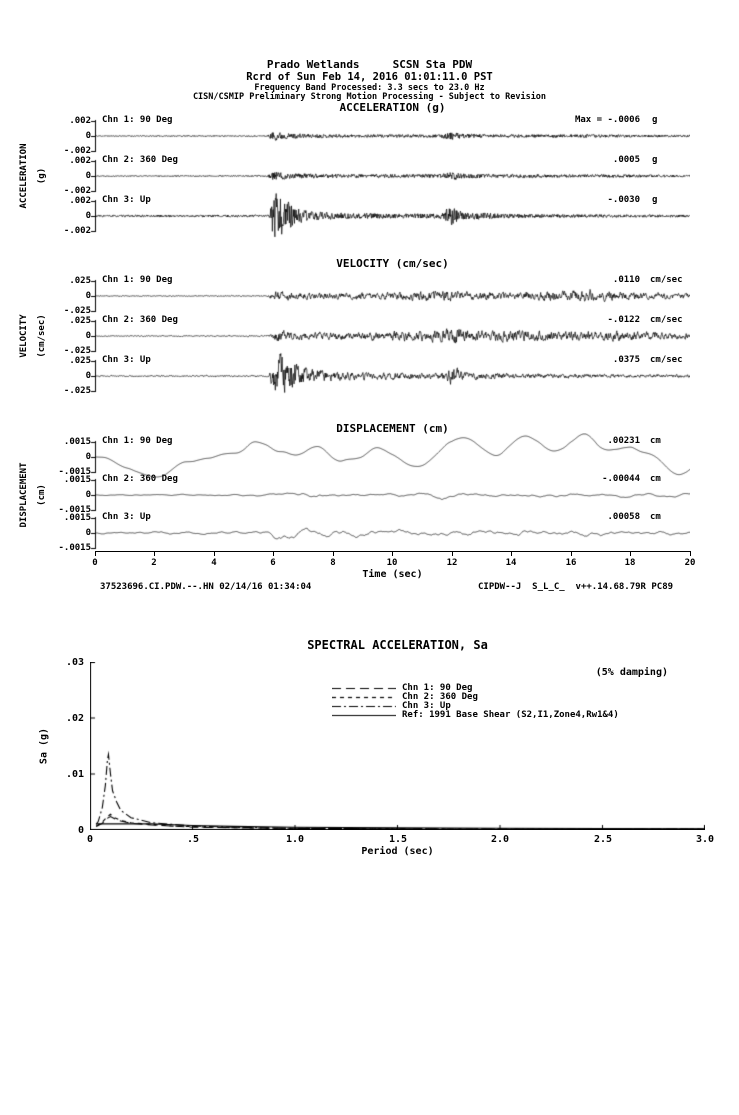 This screenshot has height=1115, width=739. Describe the element at coordinates (364, 697) in the screenshot. I see `legend-line-sample-ch2` at that location.